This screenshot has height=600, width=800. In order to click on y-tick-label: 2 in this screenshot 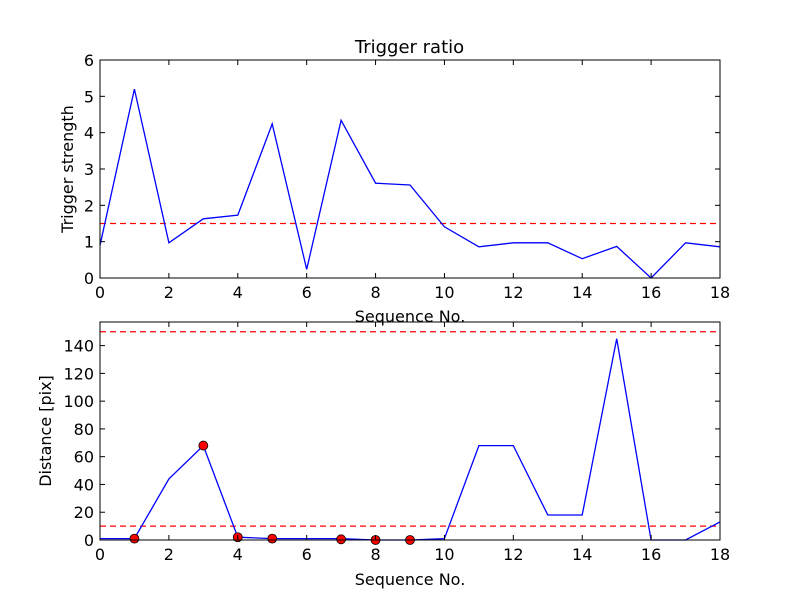, I will do `click(89, 205)`.